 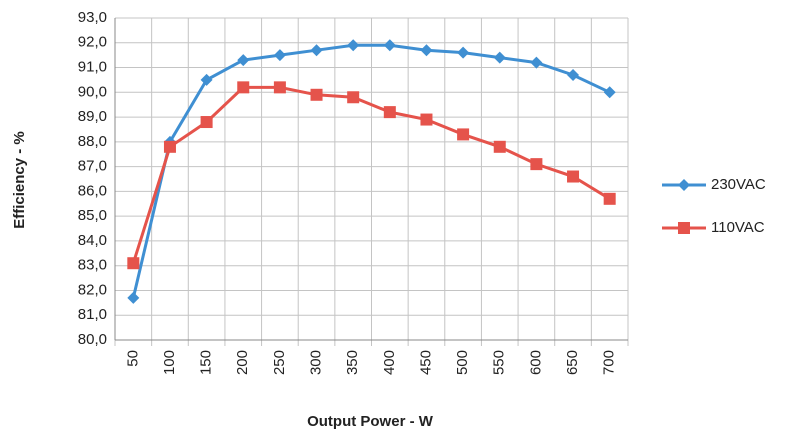 What do you see at coordinates (92, 190) in the screenshot?
I see `y-tick-label: 86,0` at bounding box center [92, 190].